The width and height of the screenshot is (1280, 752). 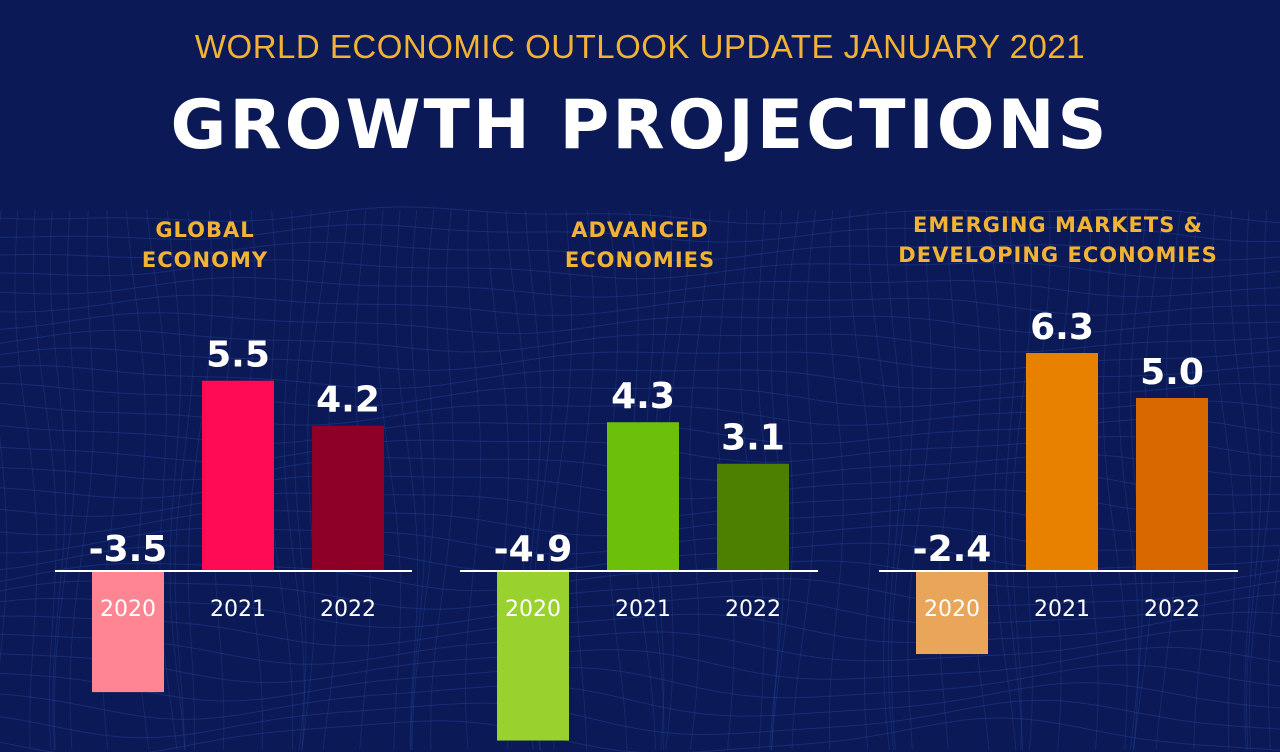 What do you see at coordinates (1062, 327) in the screenshot?
I see `value-label-emerging-2021: 6.3` at bounding box center [1062, 327].